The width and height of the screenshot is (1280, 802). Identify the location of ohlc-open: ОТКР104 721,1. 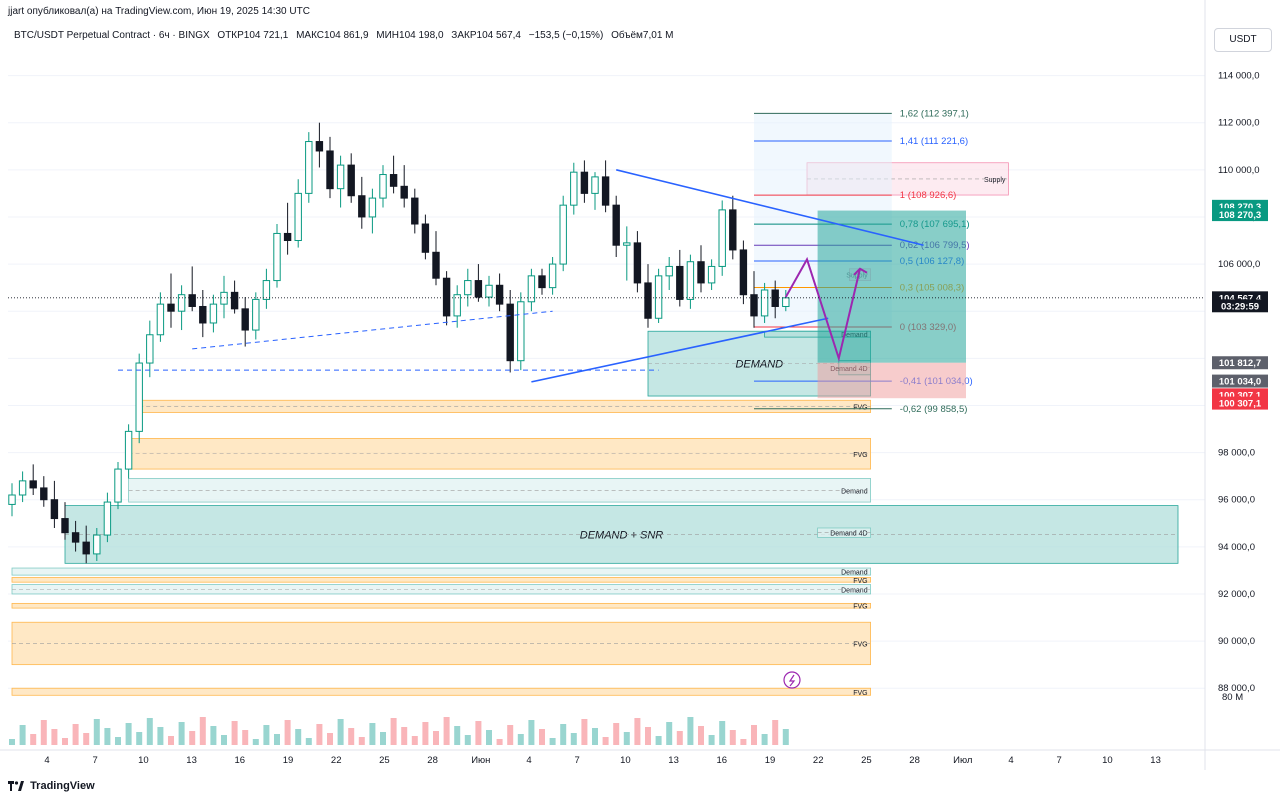
(253, 35).